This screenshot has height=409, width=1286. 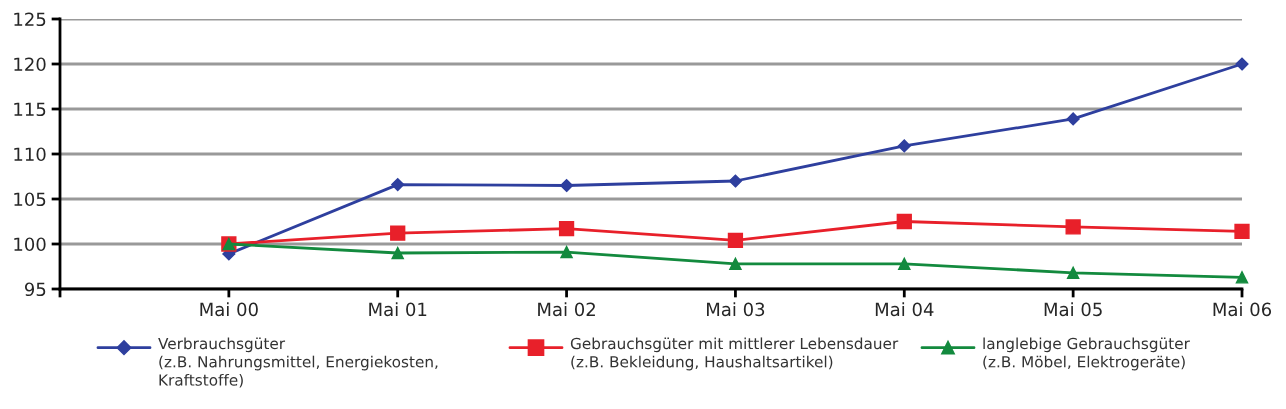 I want to click on x-tick-label: Mai 05, so click(x=1073, y=309).